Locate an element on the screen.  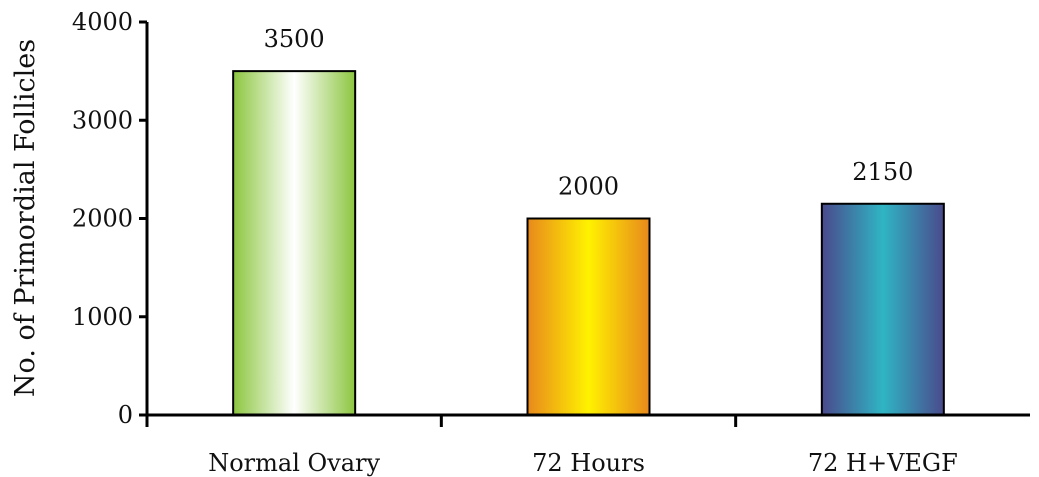
bar-value-label: 2000 is located at coordinates (588, 187).